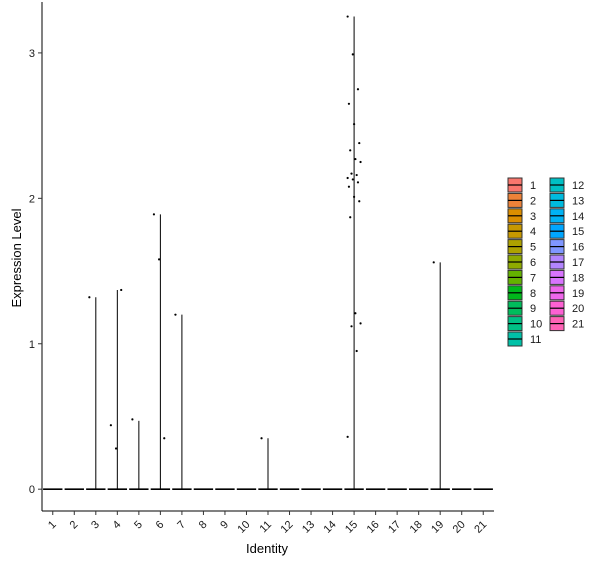  I want to click on y-axis-title: Expression Level, so click(16, 257).